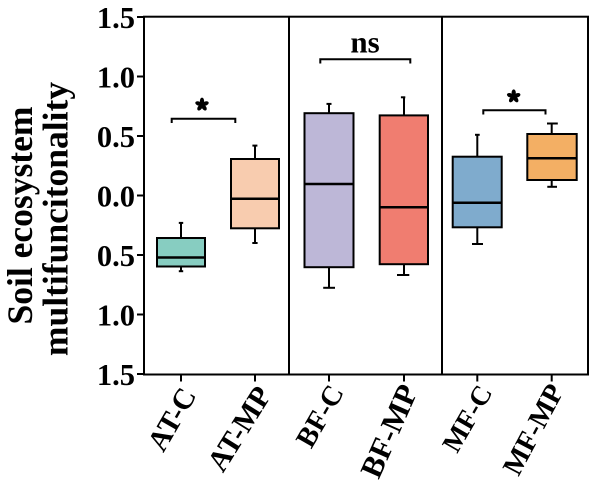  What do you see at coordinates (116, 197) in the screenshot?
I see `svg-text: 0.0` at bounding box center [116, 197].